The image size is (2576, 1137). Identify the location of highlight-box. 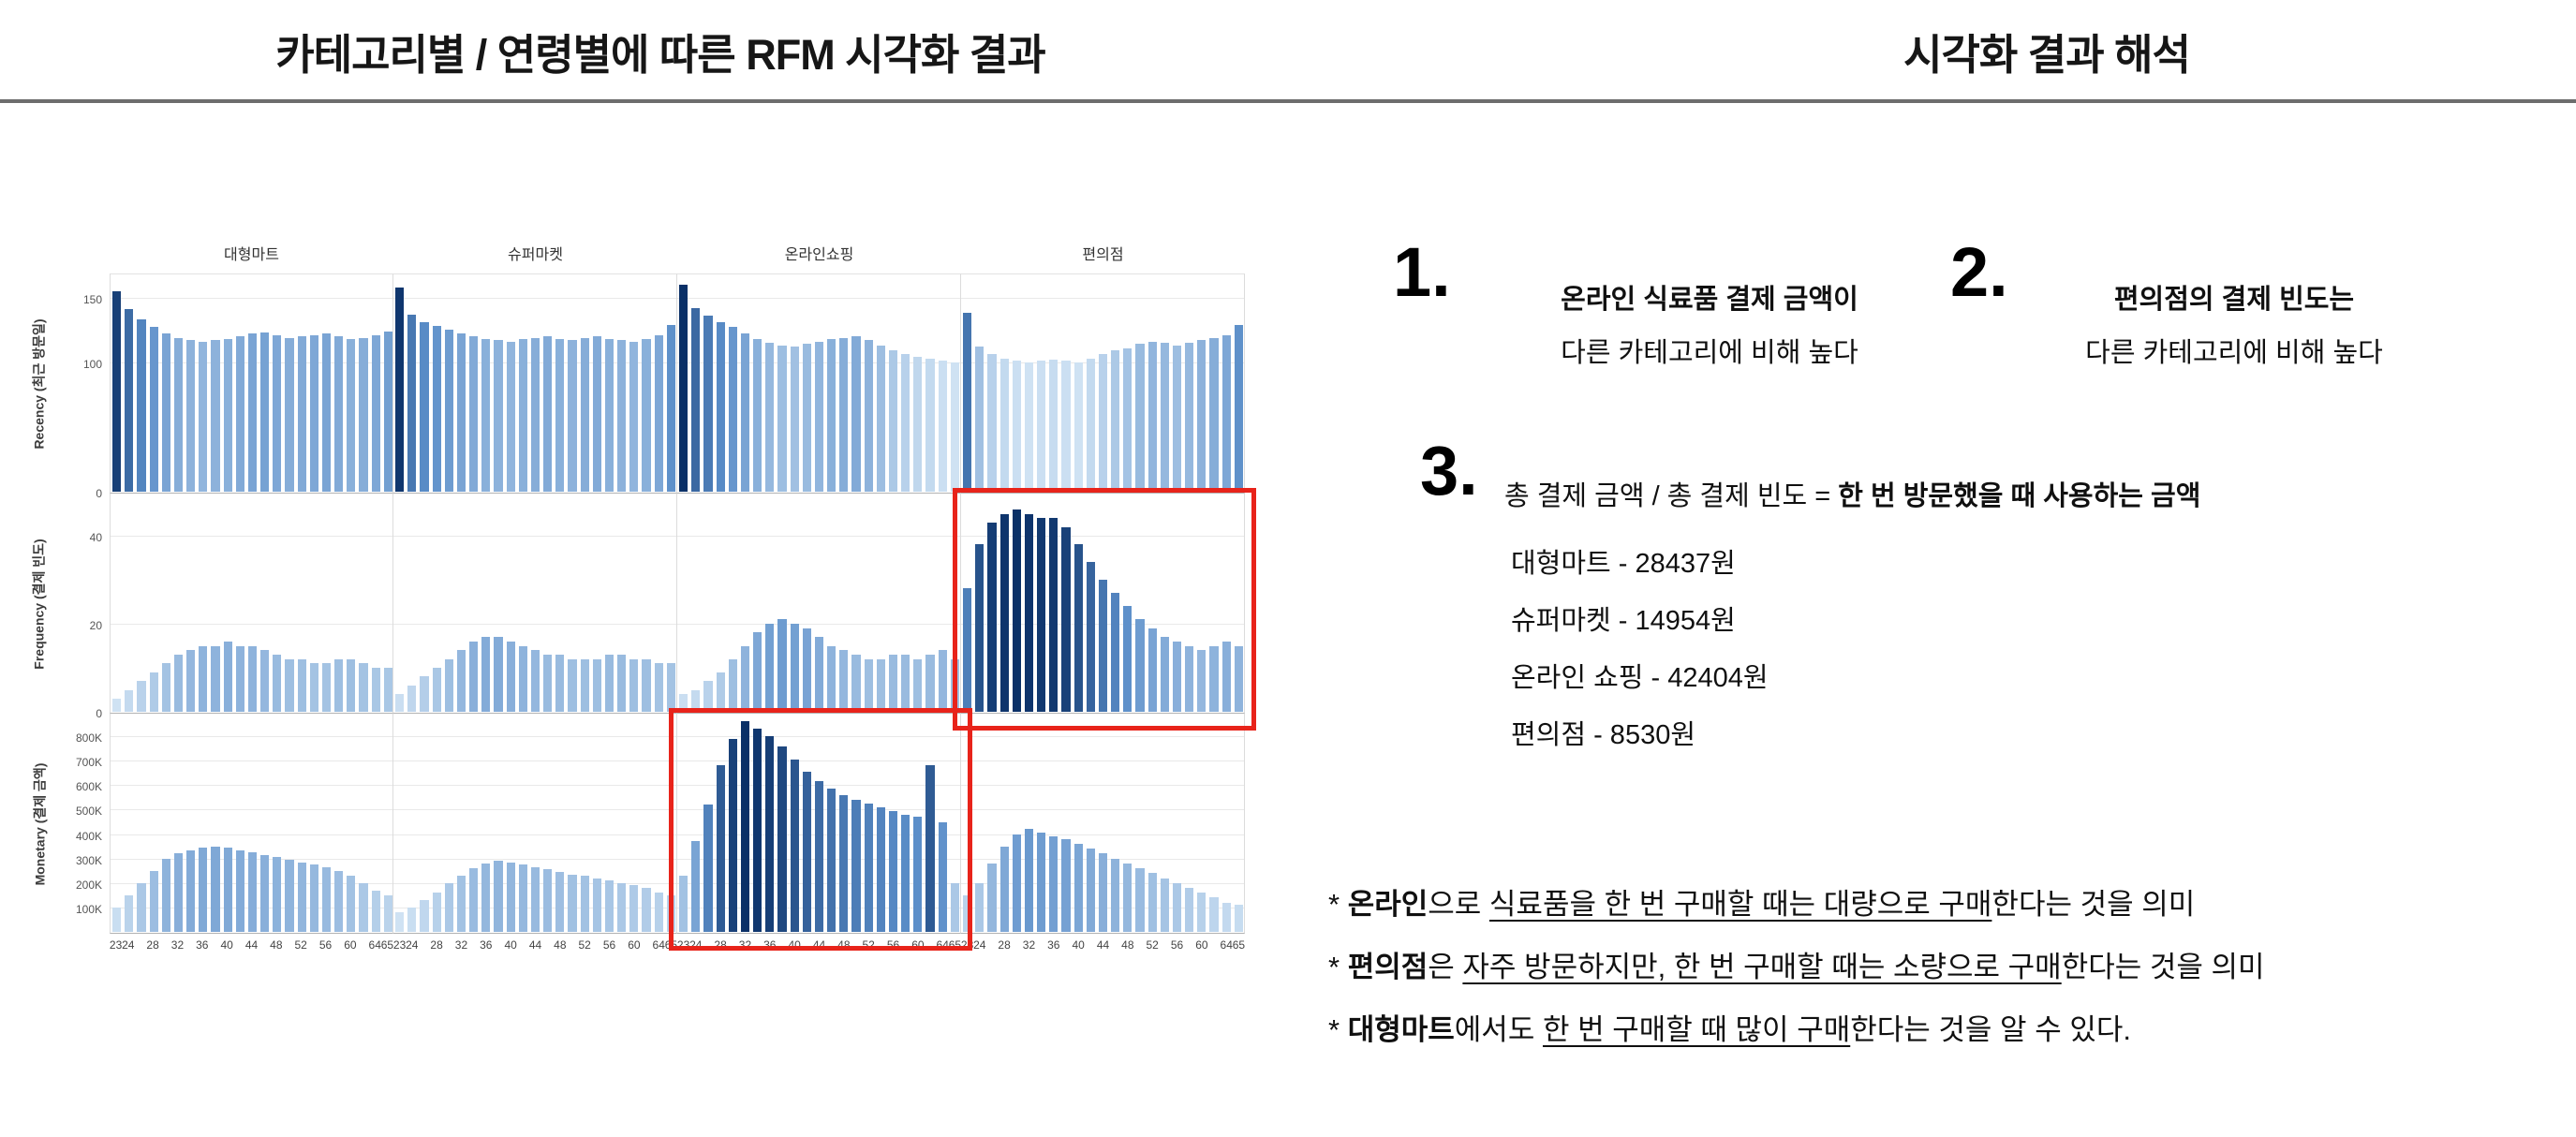
(820, 829).